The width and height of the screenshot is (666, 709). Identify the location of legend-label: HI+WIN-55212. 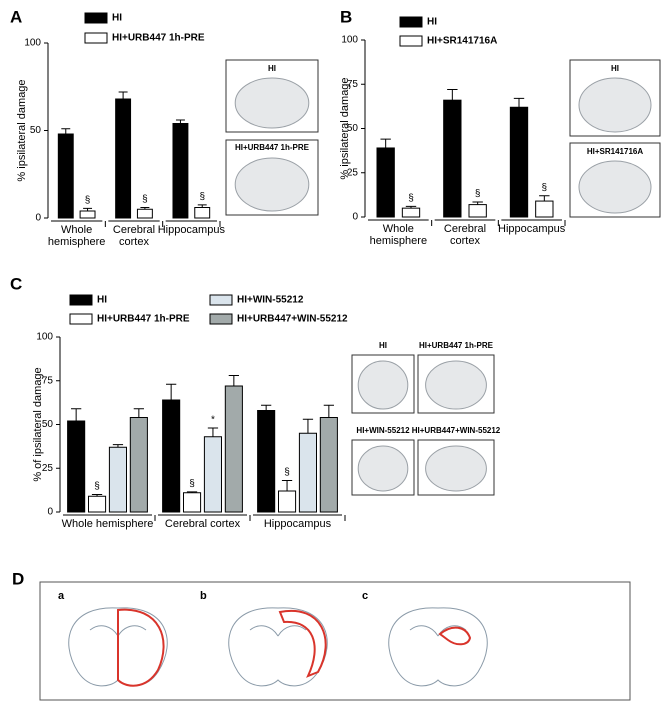
(270, 300).